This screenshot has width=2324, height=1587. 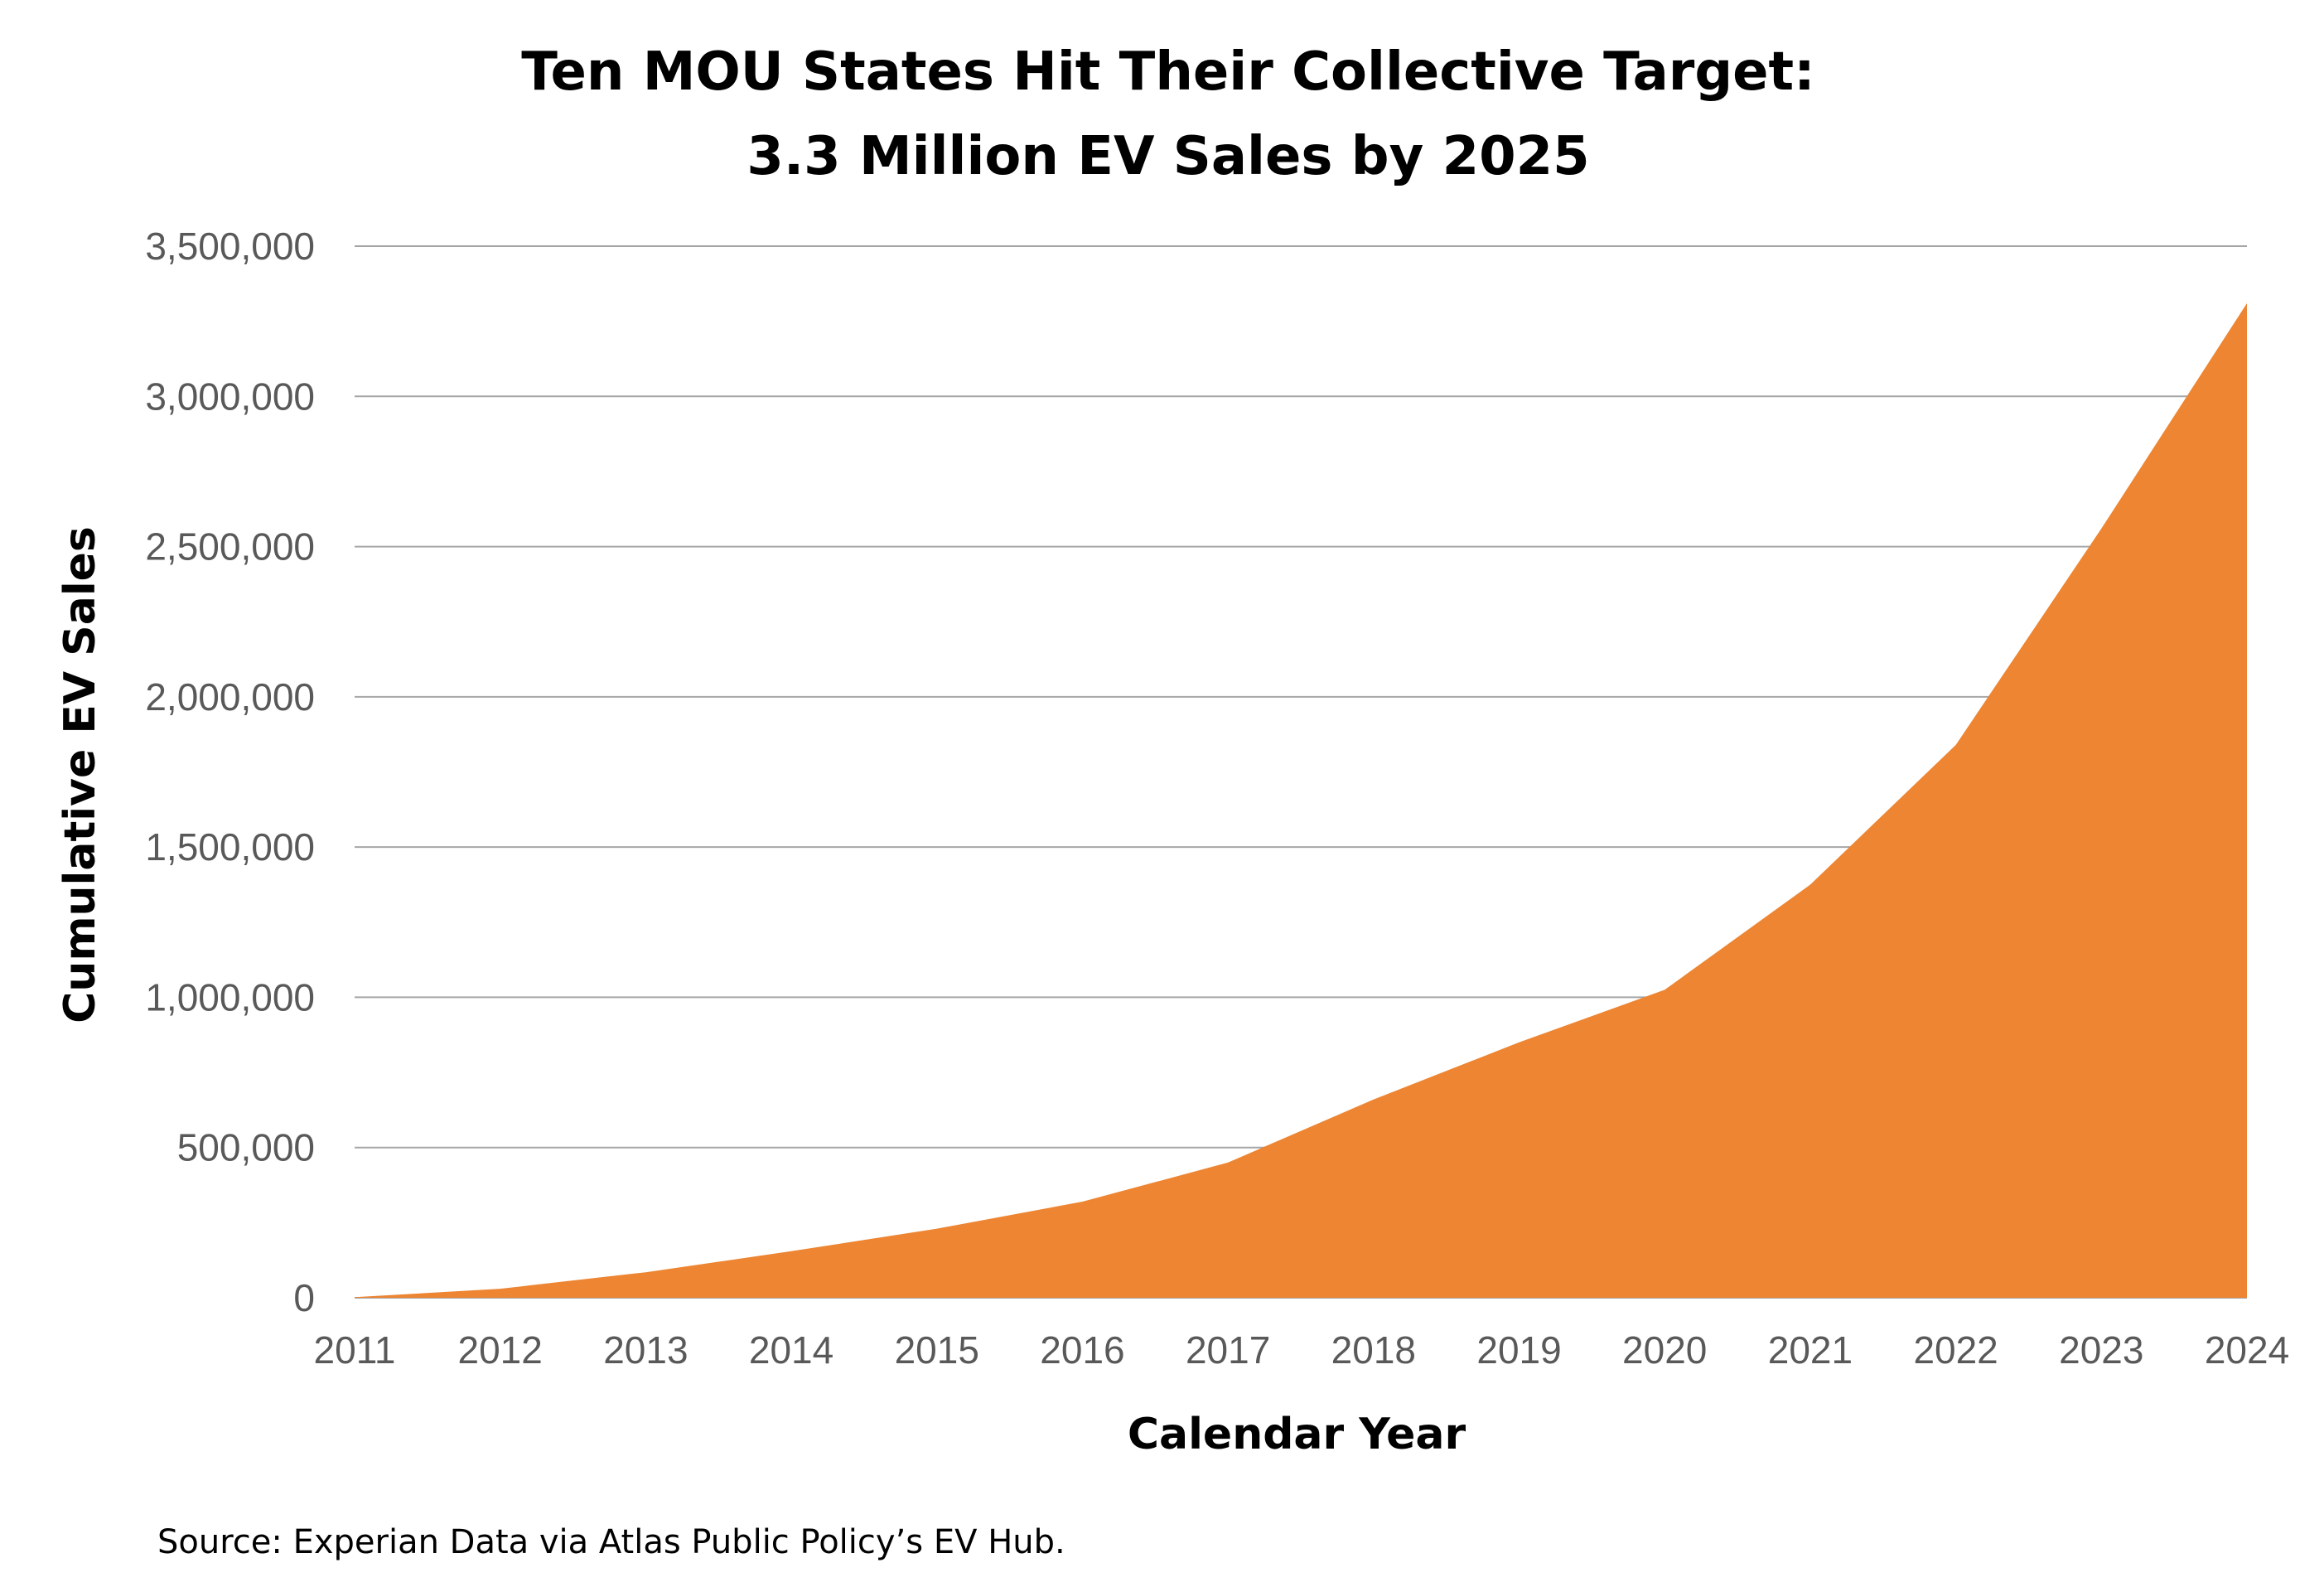 I want to click on x-tick-label: 2021, so click(x=1811, y=1350).